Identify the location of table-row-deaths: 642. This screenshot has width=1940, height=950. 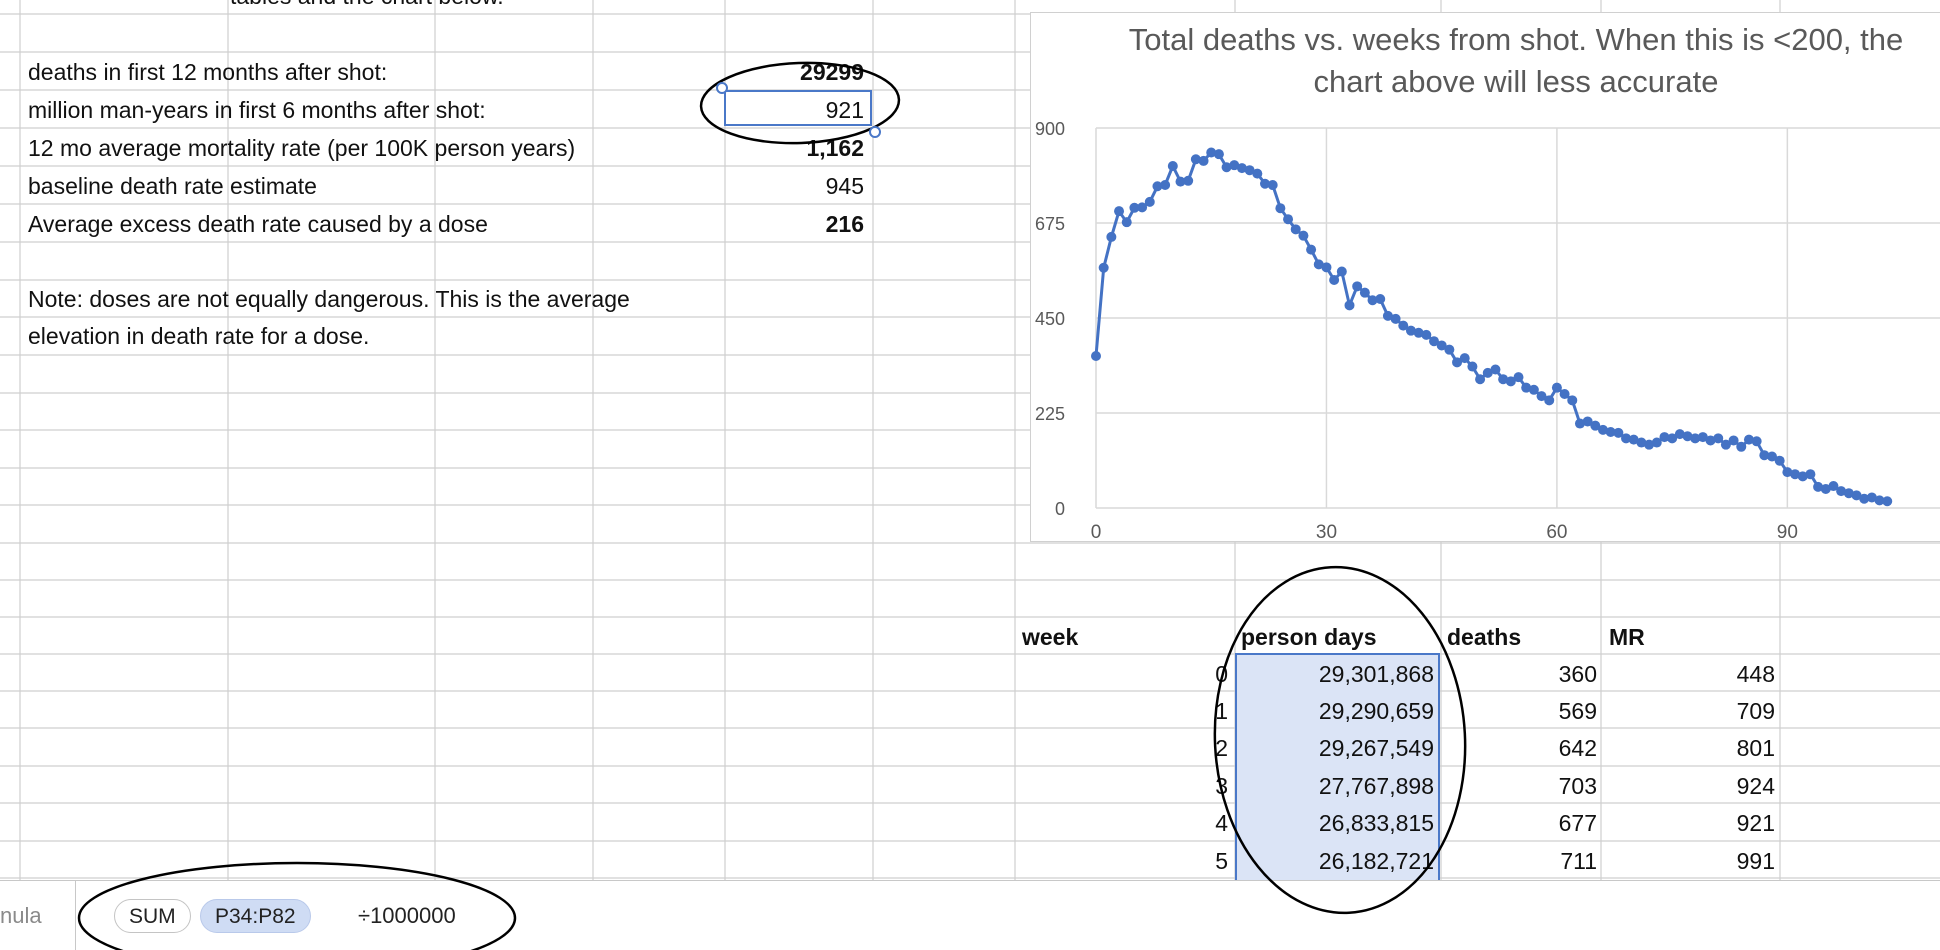
(1577, 748).